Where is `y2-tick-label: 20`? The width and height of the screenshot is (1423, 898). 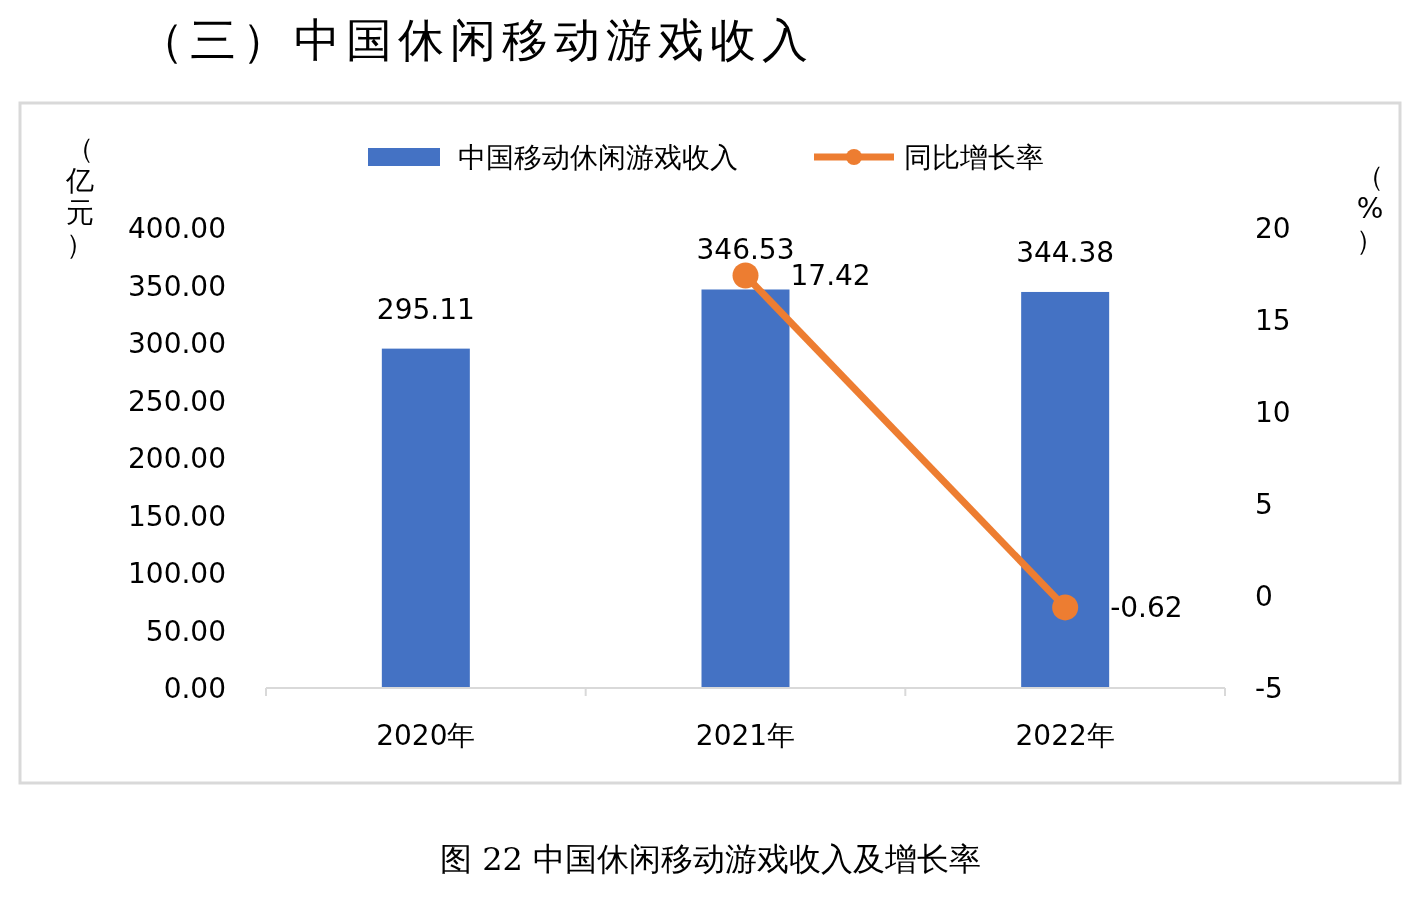
y2-tick-label: 20 is located at coordinates (1273, 228).